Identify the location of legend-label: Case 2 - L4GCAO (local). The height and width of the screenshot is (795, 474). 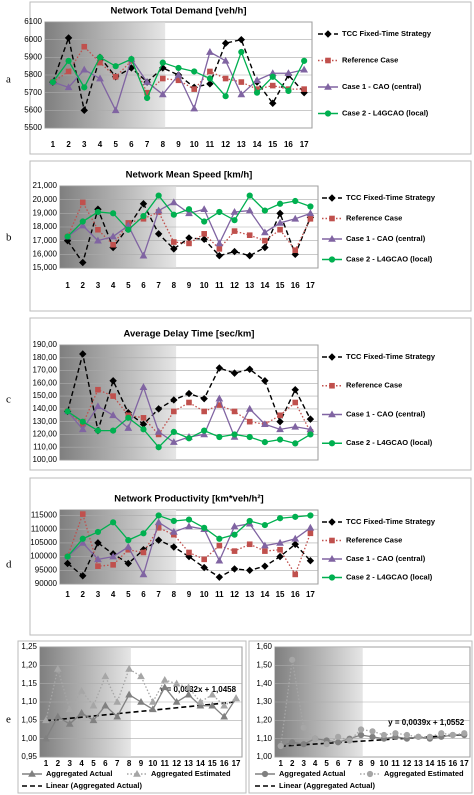
(385, 112).